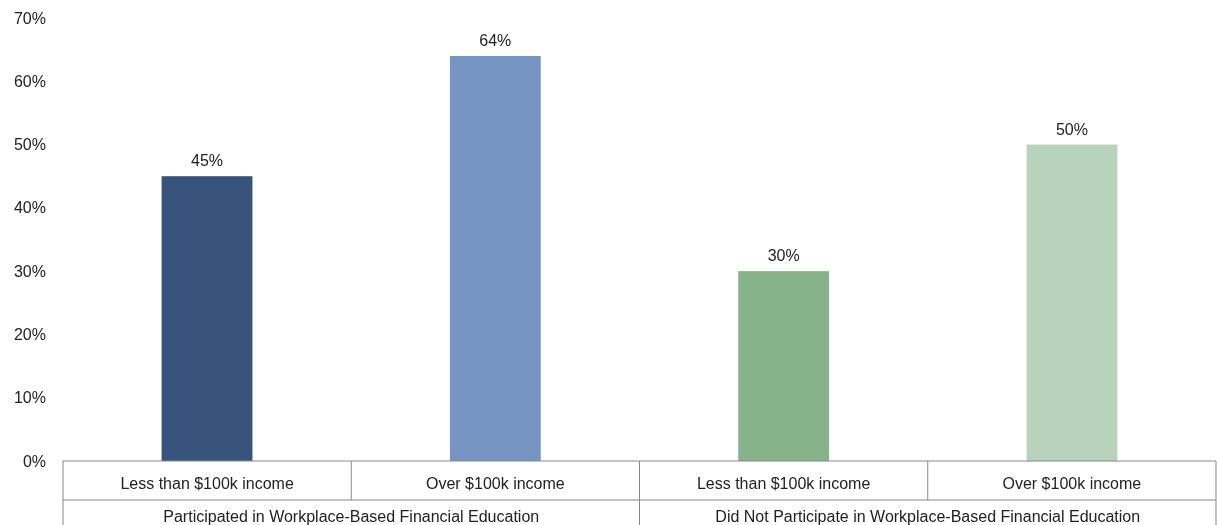 The image size is (1217, 525). I want to click on data-label: 50%, so click(1071, 129).